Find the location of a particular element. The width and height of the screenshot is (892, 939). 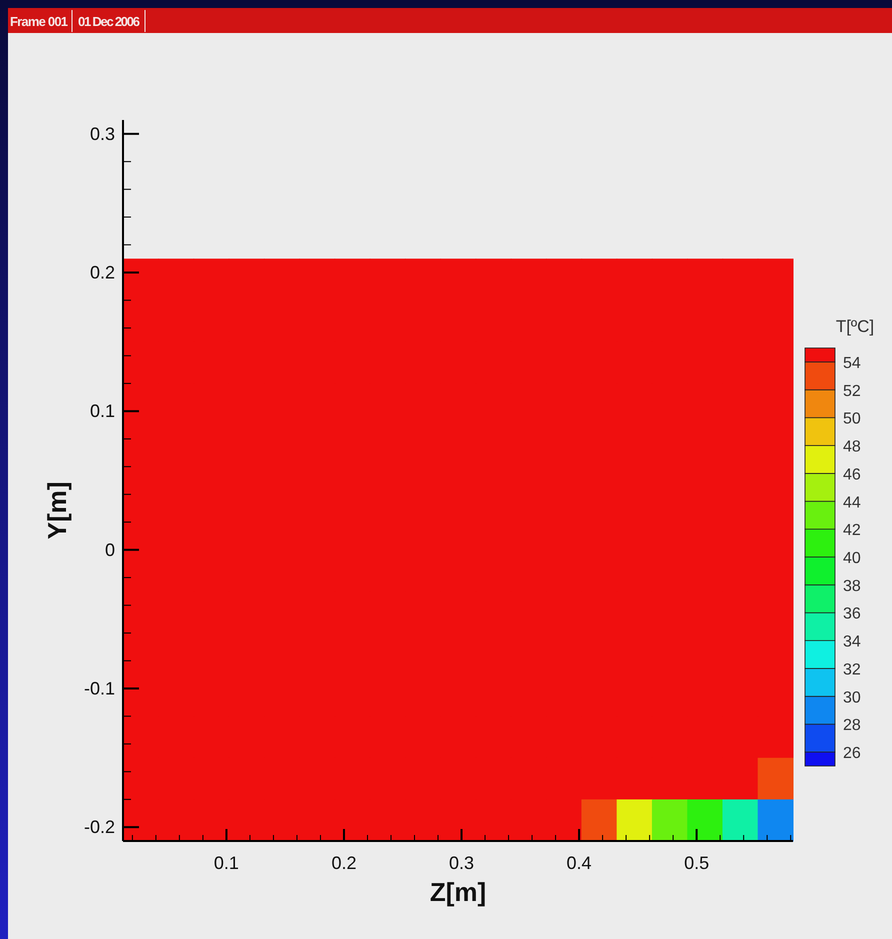

color-bar-label: 32 is located at coordinates (852, 669).